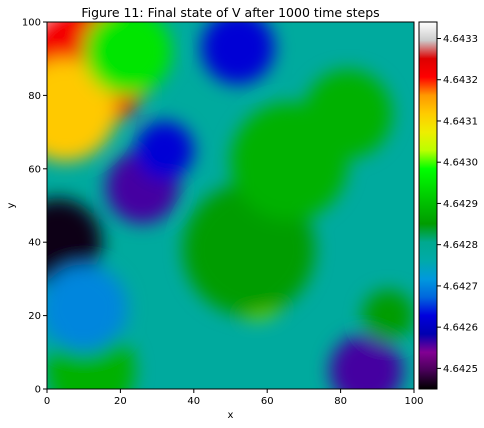 The width and height of the screenshot is (484, 428). Describe the element at coordinates (193, 401) in the screenshot. I see `x-tick-label: 40` at that location.